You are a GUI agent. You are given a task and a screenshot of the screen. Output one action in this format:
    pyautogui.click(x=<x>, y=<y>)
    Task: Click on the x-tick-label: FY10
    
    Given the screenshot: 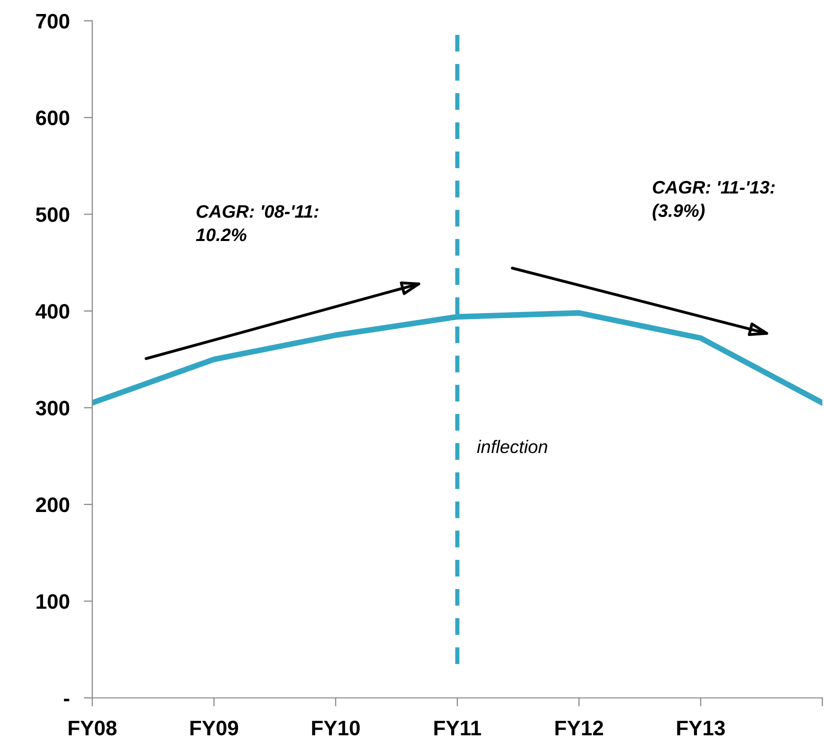 What is the action you would take?
    pyautogui.click(x=336, y=728)
    